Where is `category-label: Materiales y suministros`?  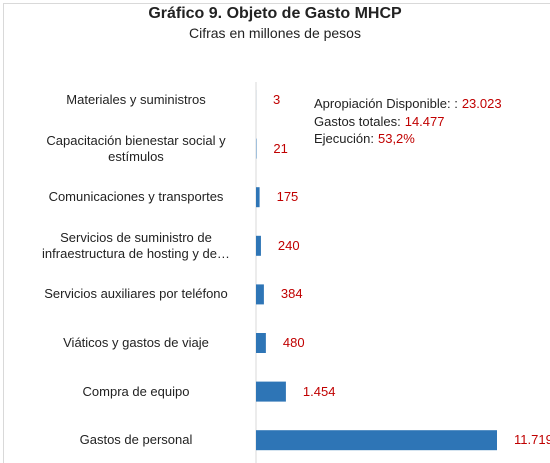 category-label: Materiales y suministros is located at coordinates (136, 99).